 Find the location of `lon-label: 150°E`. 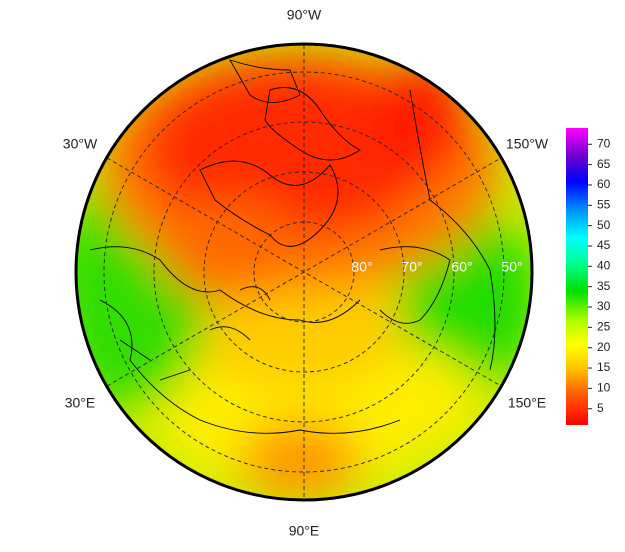

lon-label: 150°E is located at coordinates (527, 403).